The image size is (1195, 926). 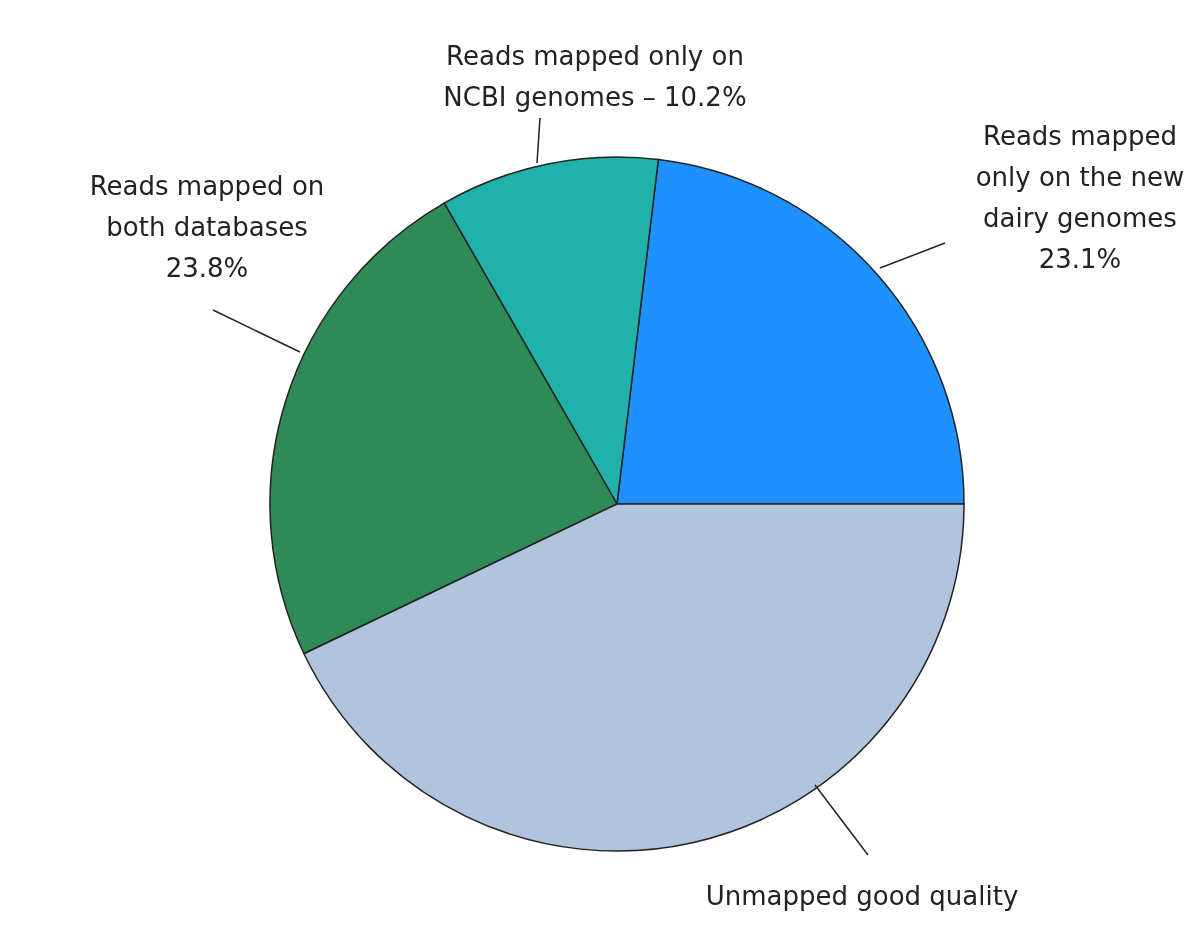 What do you see at coordinates (595, 76) in the screenshot?
I see `slice-label: Reads mapped only on NCBI genomes – 10.2%` at bounding box center [595, 76].